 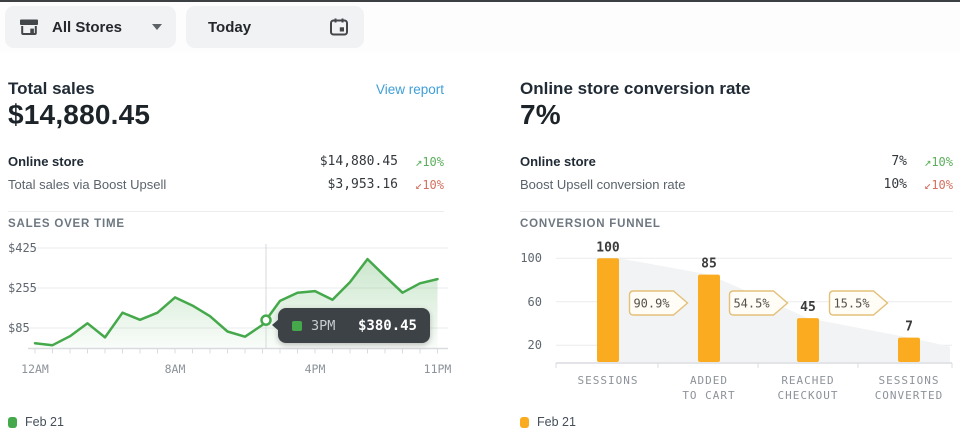 I want to click on conversion-rate-value: 7%, so click(x=540, y=114).